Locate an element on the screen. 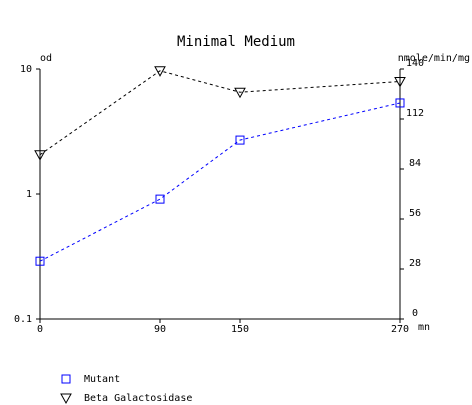 The height and width of the screenshot is (405, 472). x-axis-label: mn is located at coordinates (424, 327).